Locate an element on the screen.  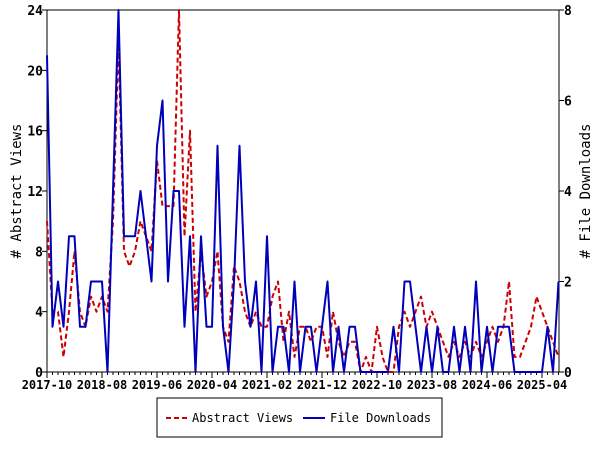
y2-tick-label: 4 is located at coordinates (568, 192).